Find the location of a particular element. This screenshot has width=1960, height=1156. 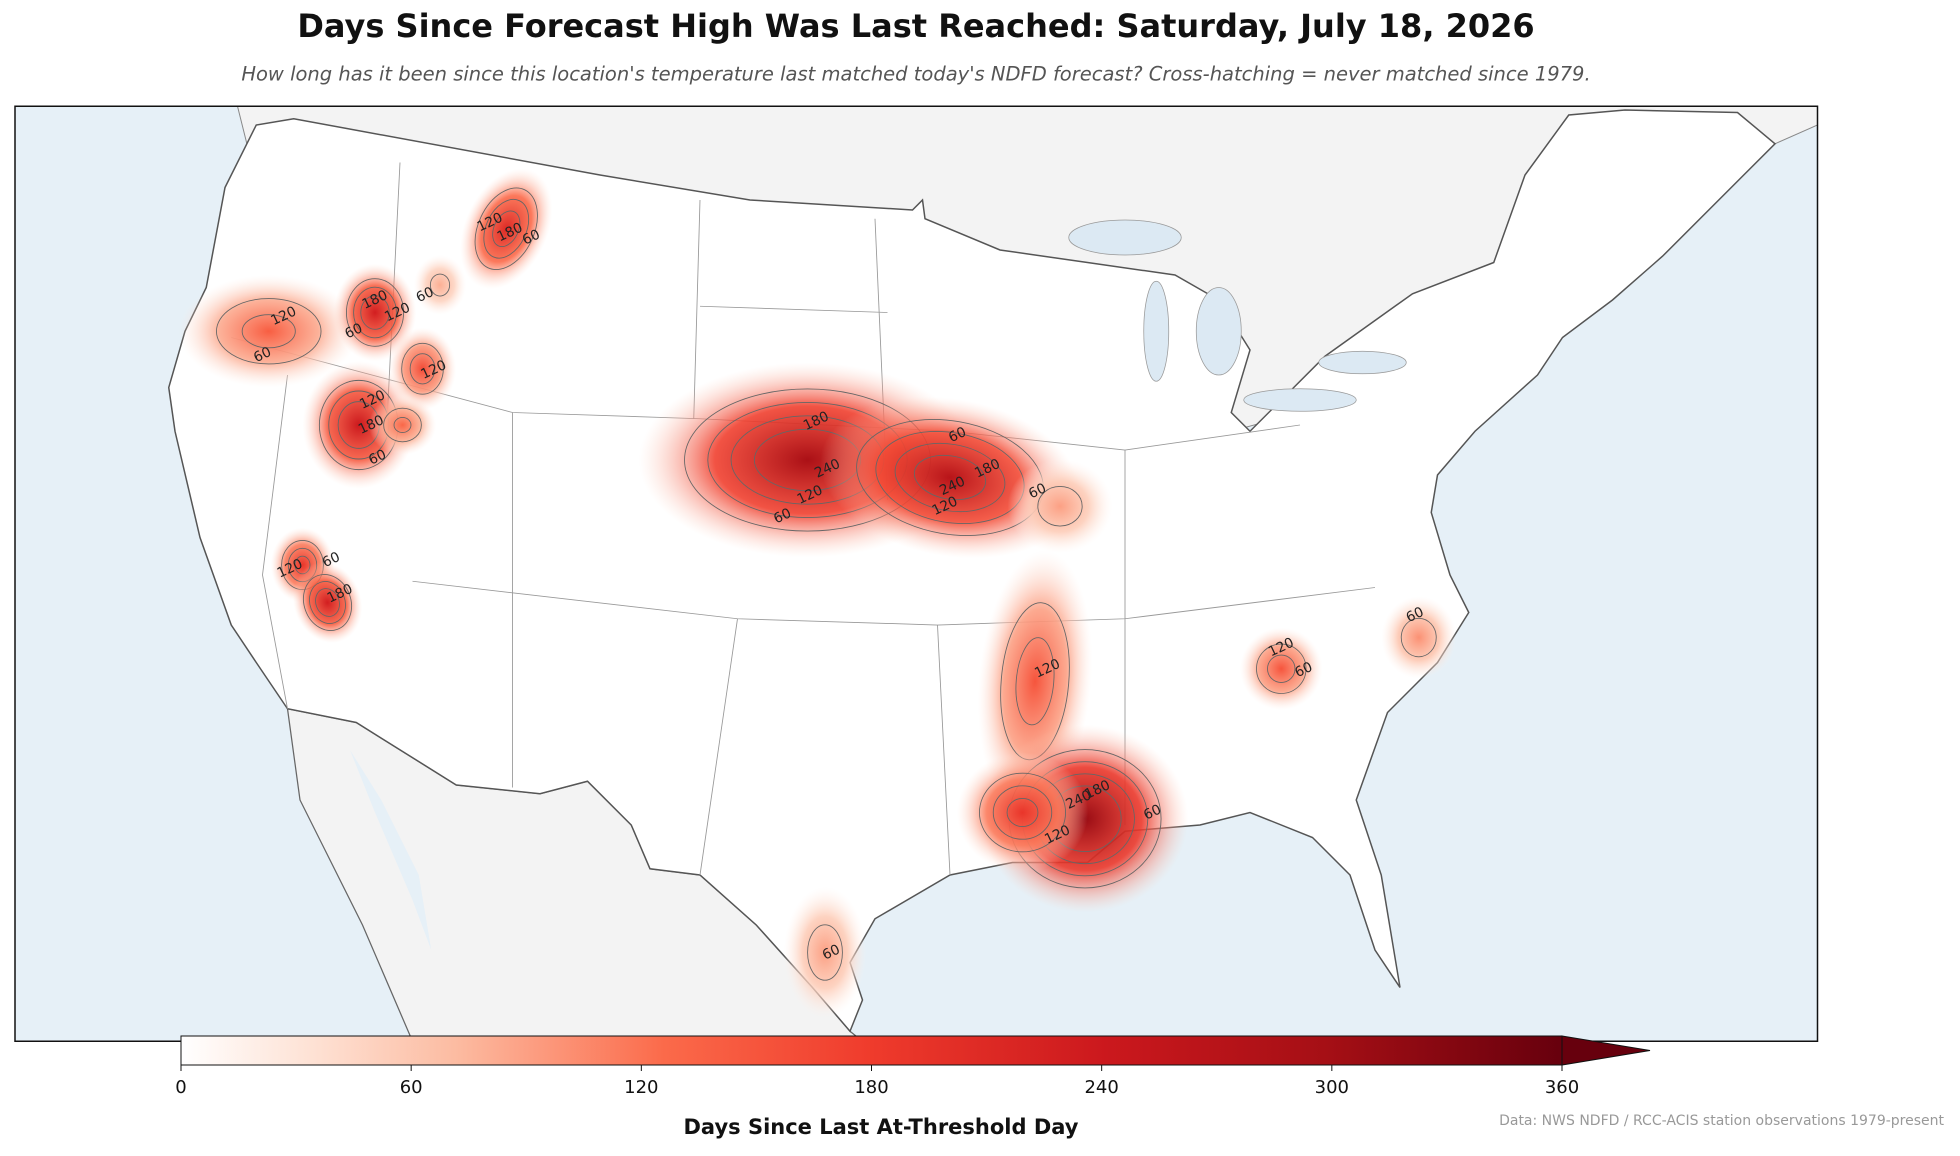

colorbar-extension is located at coordinates (1606, 1050).